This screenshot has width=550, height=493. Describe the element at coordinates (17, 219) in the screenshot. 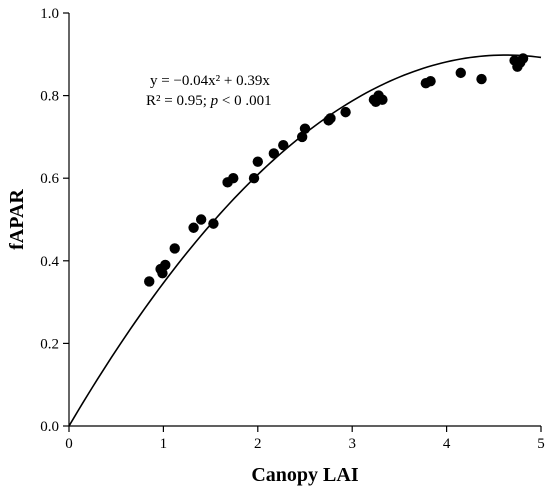

I see `y-axis-title: fAPAR` at that location.